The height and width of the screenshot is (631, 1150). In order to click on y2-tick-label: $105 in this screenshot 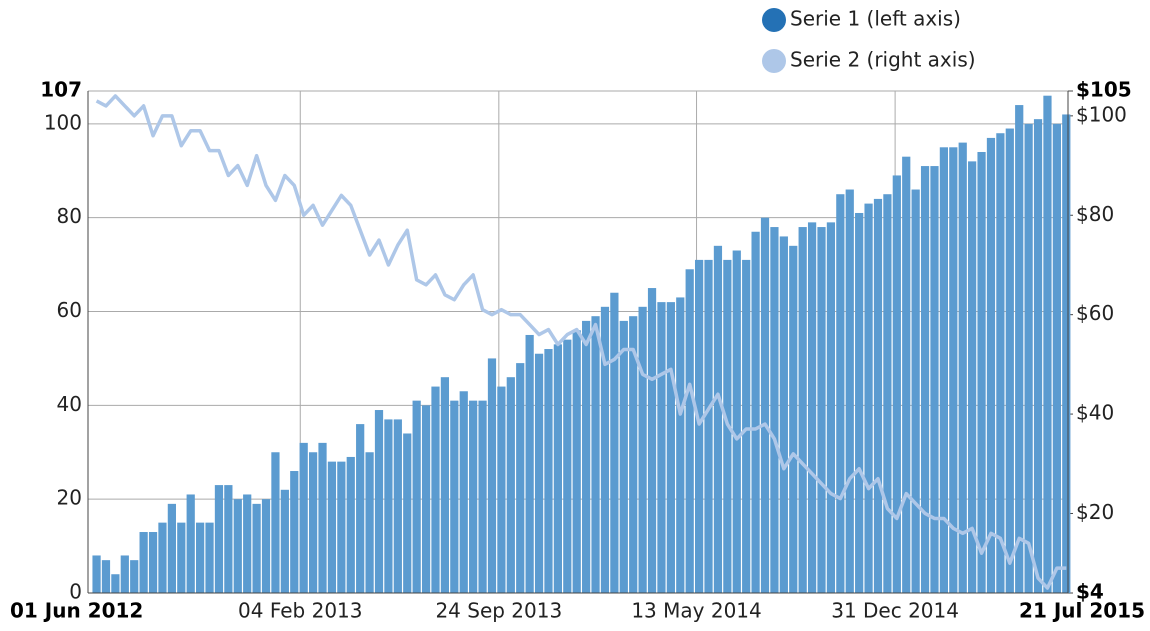, I will do `click(1104, 90)`.